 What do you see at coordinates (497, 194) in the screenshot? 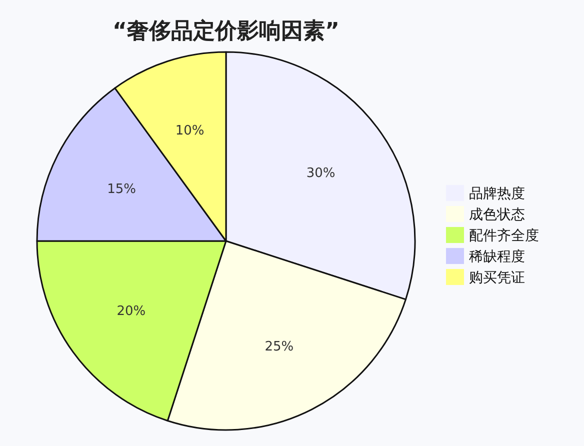
I see `slice-label: 品牌热度` at bounding box center [497, 194].